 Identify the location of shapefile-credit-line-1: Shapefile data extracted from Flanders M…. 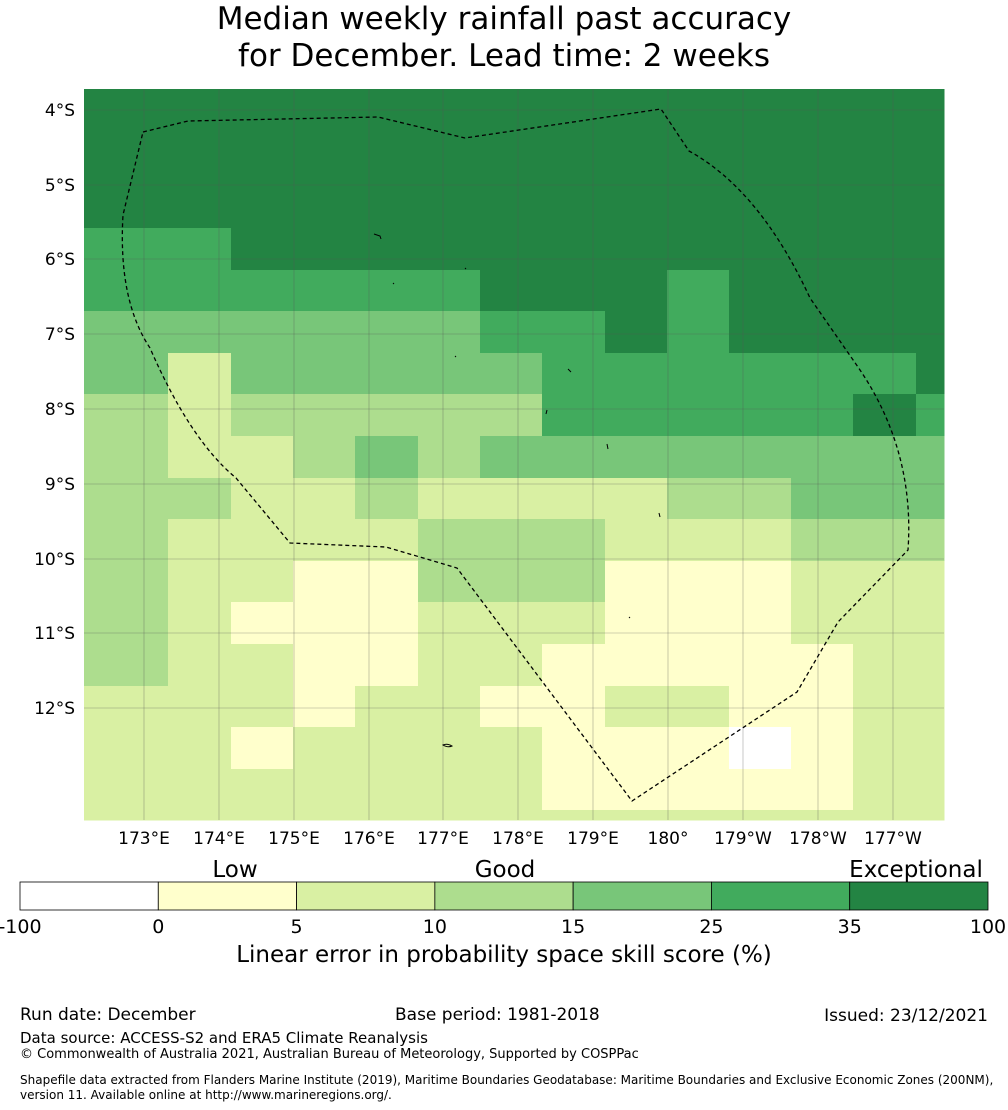
(507, 1080).